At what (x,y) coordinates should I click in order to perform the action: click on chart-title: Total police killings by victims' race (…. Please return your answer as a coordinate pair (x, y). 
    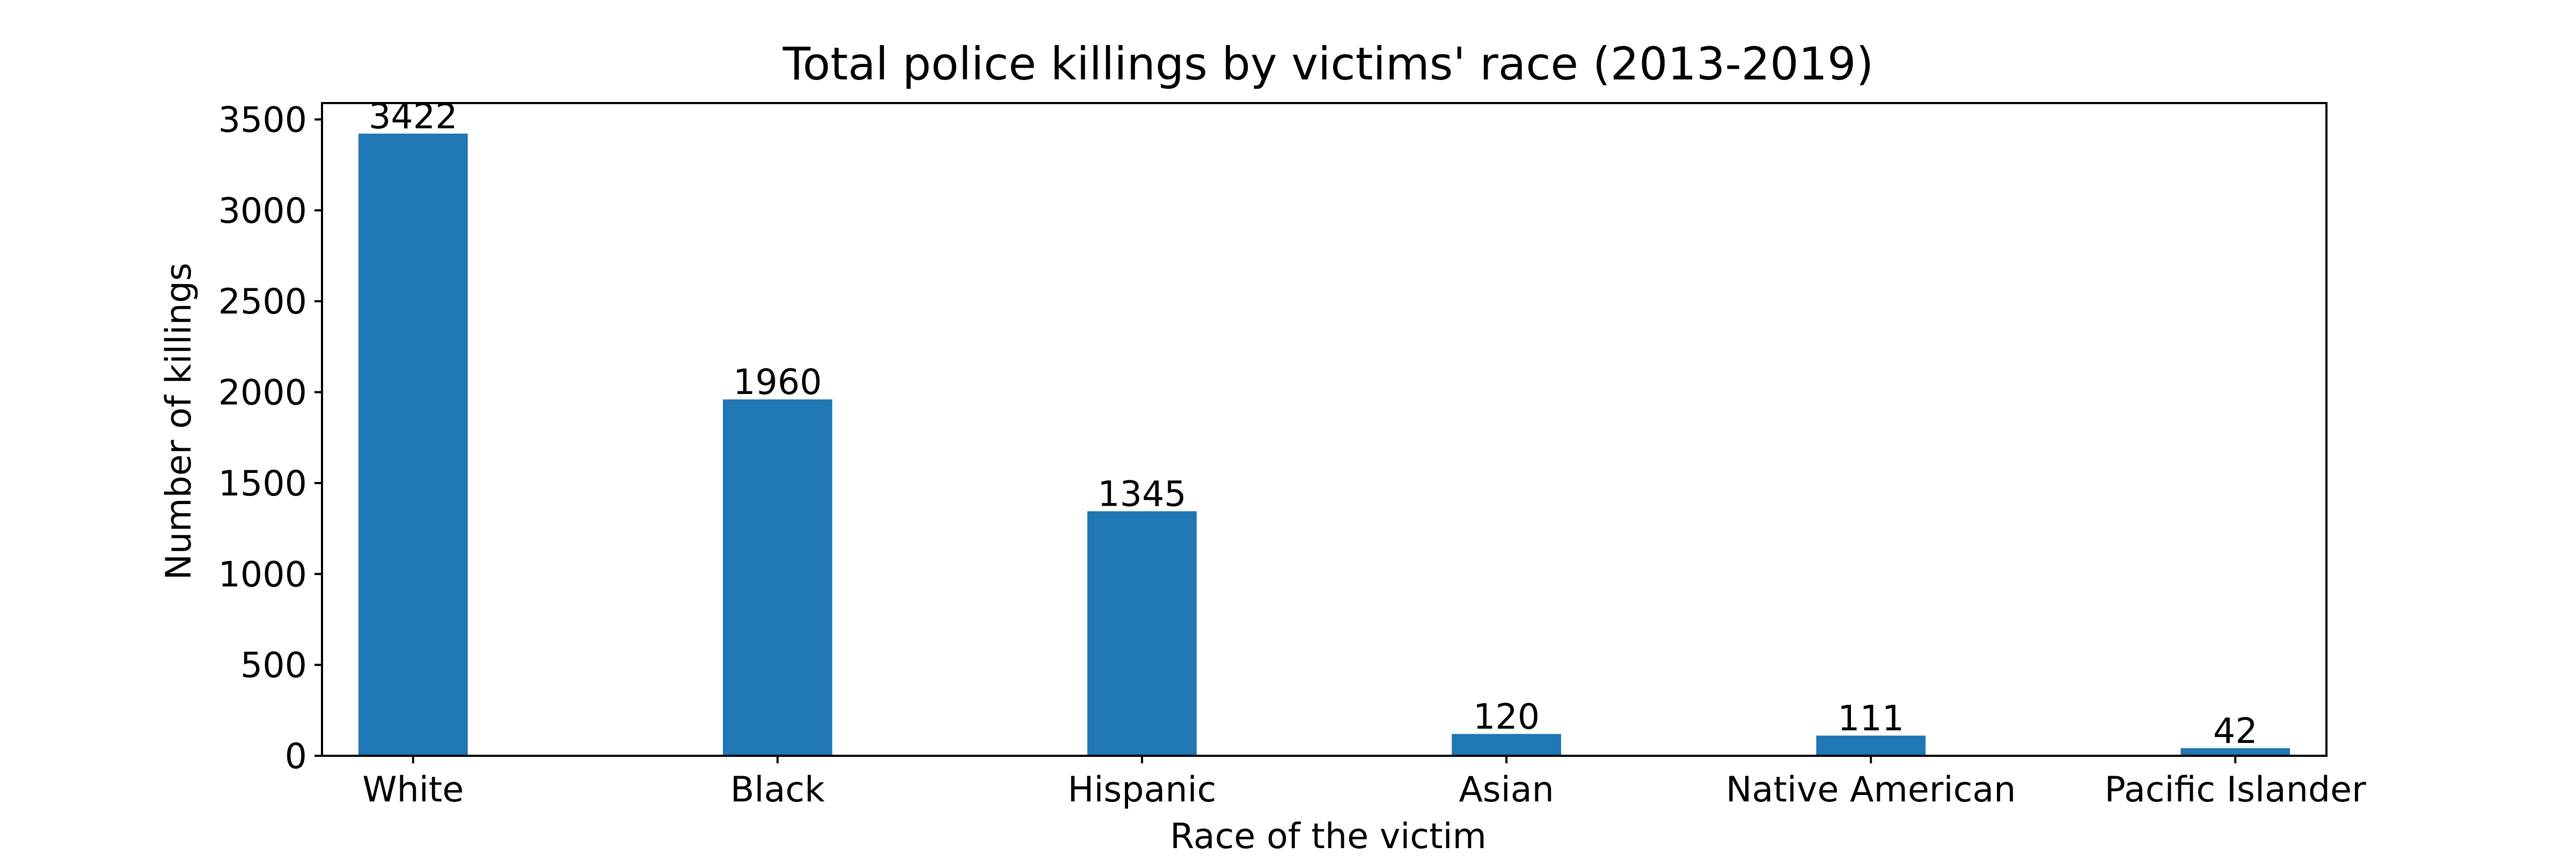
    Looking at the image, I should click on (1328, 64).